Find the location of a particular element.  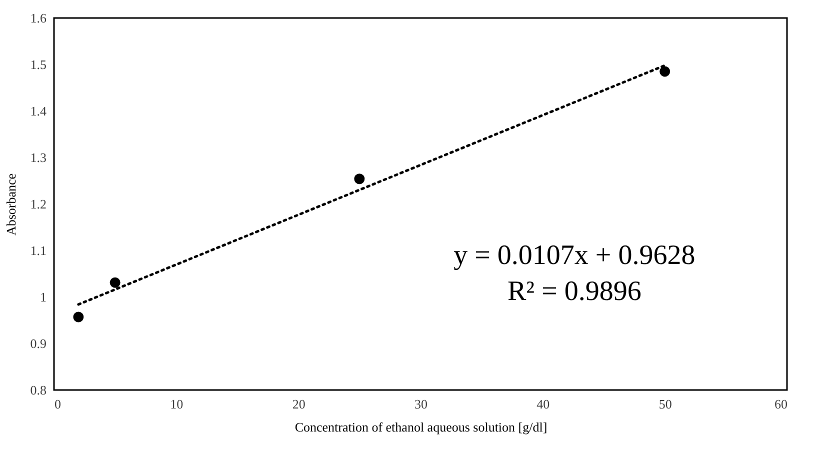

annotation: y = 0.0107x + 0.9628 is located at coordinates (575, 256).